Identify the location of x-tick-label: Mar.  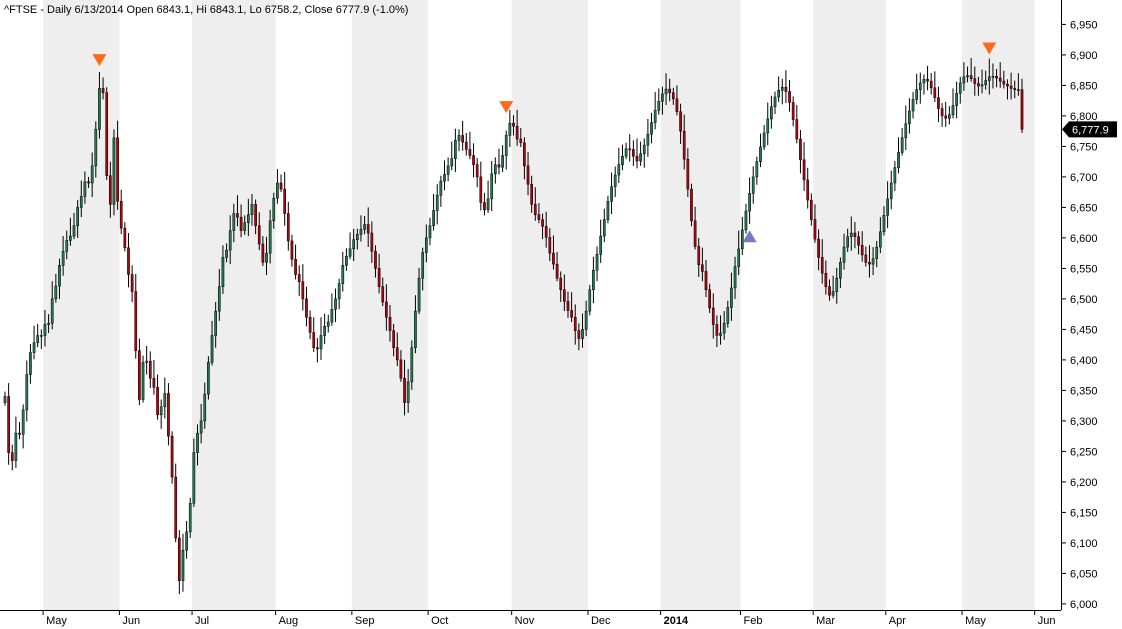
(825, 621).